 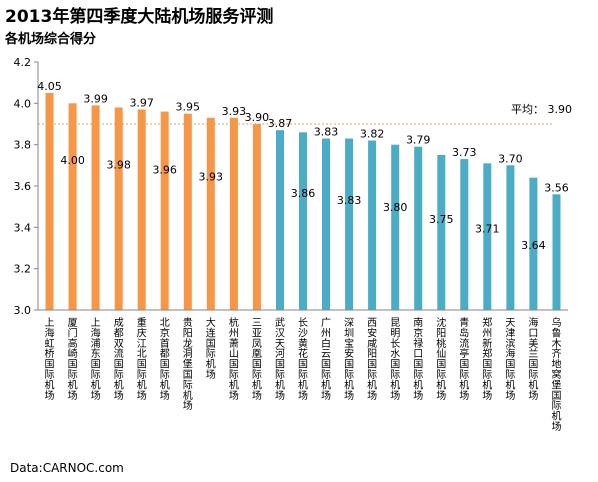 What do you see at coordinates (67, 468) in the screenshot?
I see `data-source: Data:CARNOC.com` at bounding box center [67, 468].